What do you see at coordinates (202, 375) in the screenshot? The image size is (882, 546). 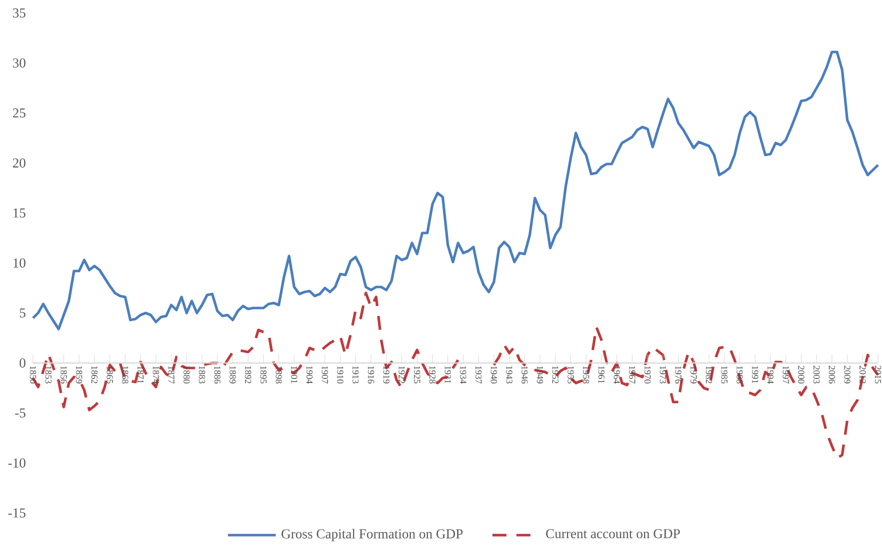 I see `x-tick-label: 1883` at bounding box center [202, 375].